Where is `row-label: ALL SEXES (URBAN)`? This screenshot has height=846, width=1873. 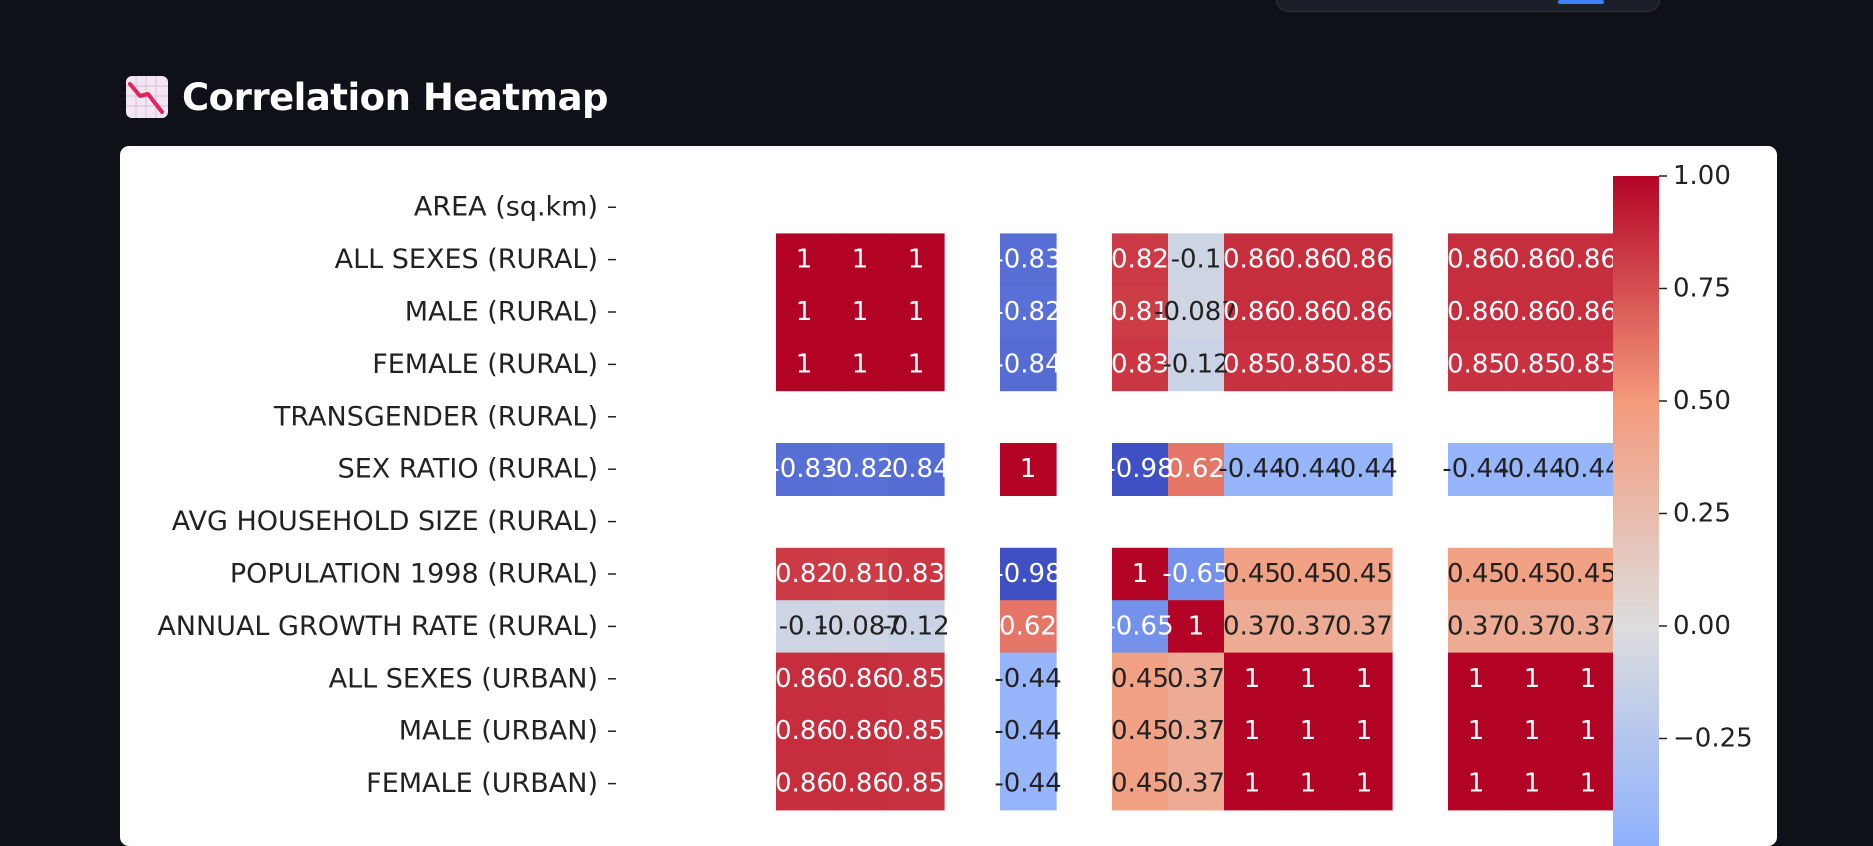
row-label: ALL SEXES (URBAN) is located at coordinates (463, 678).